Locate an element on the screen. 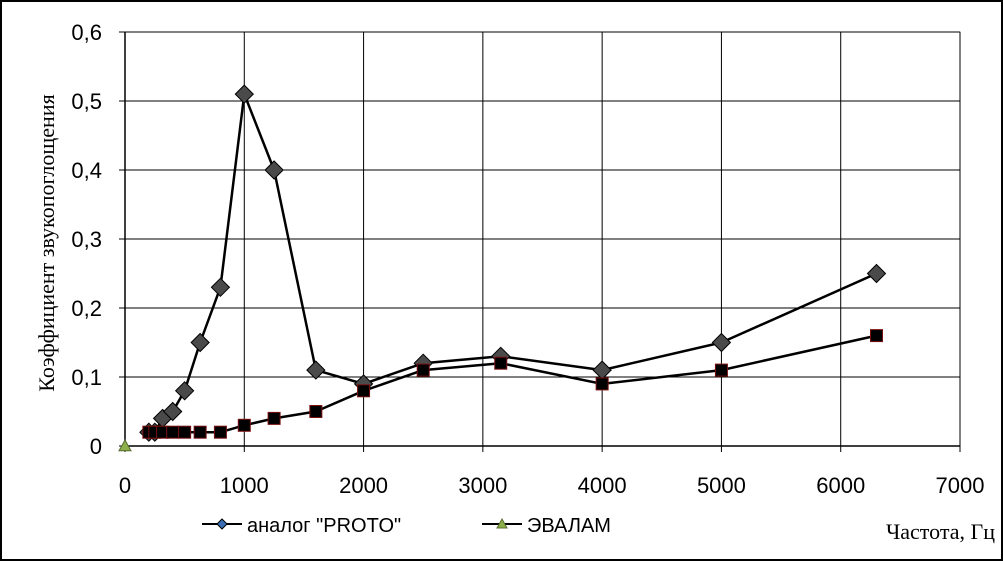  y-tick-label: 0,4 is located at coordinates (86, 170).